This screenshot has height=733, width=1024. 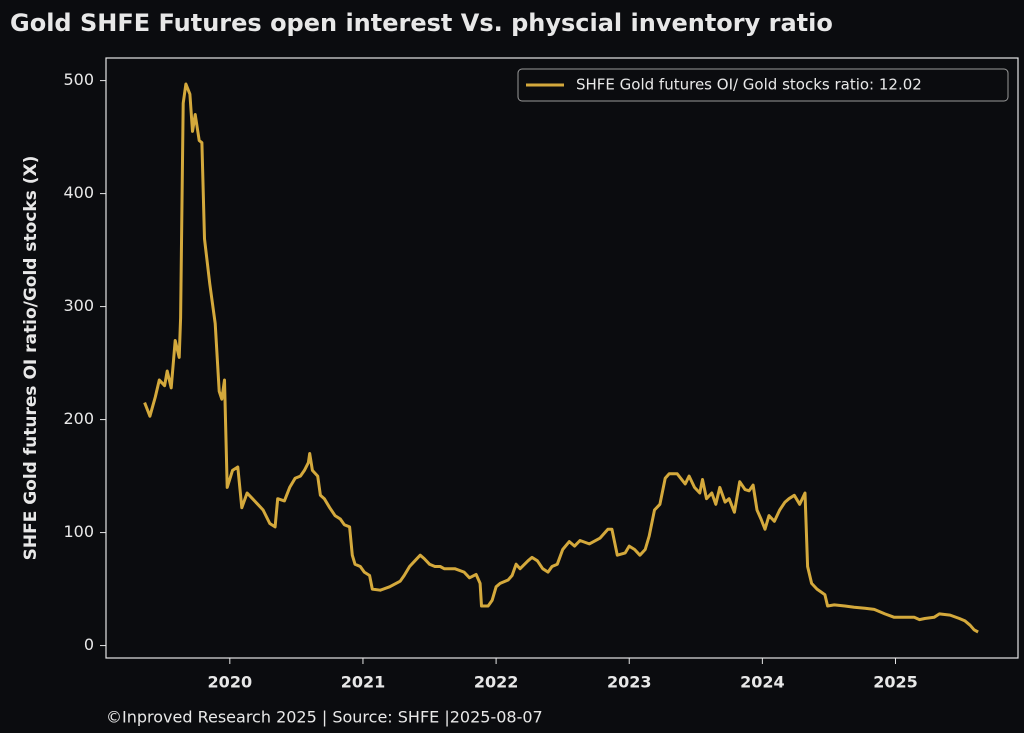 What do you see at coordinates (78, 192) in the screenshot?
I see `y-tick-label: 400` at bounding box center [78, 192].